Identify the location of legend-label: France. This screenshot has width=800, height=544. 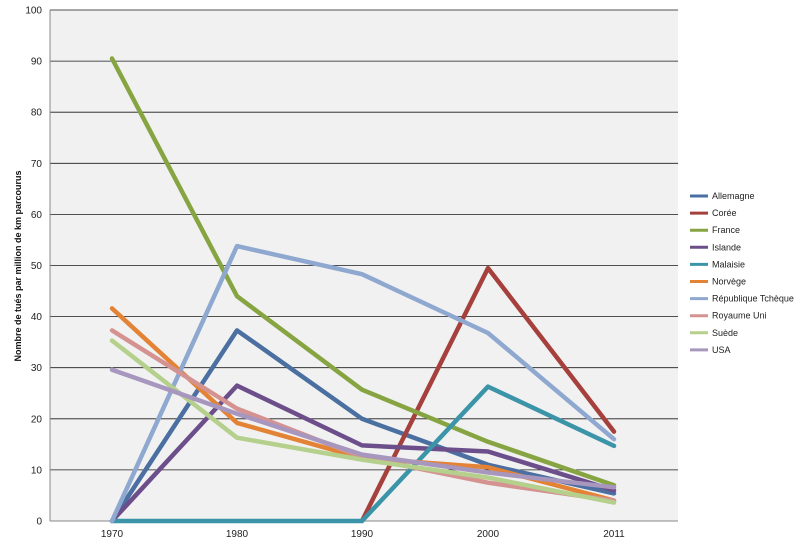
(726, 230).